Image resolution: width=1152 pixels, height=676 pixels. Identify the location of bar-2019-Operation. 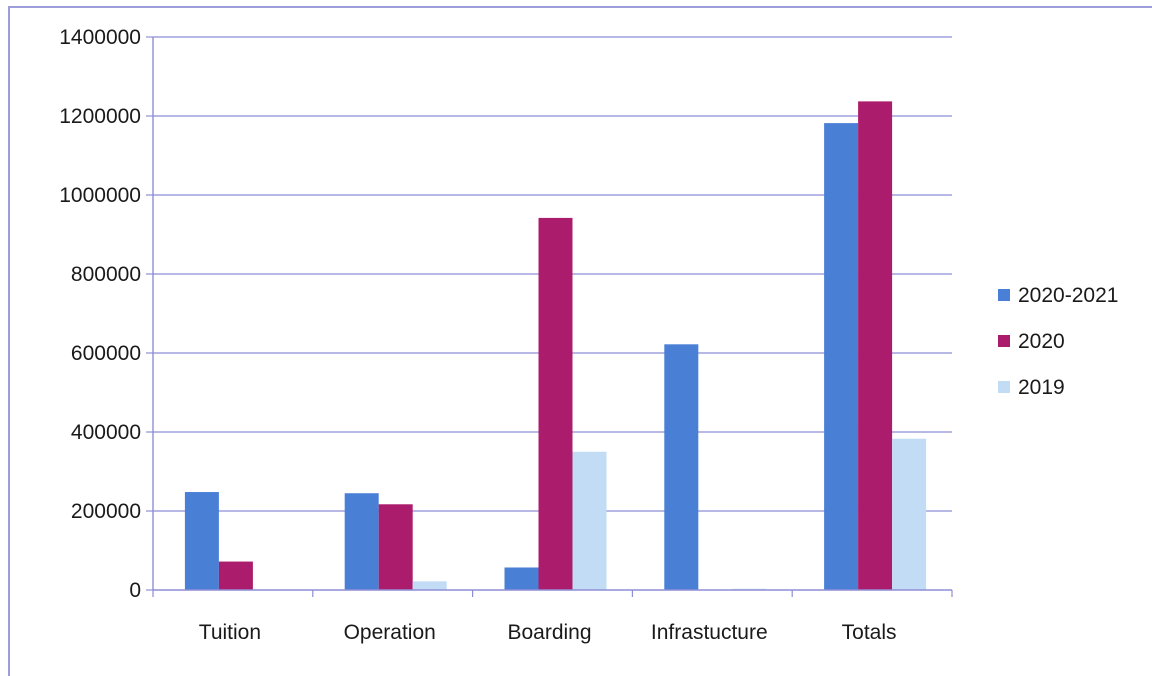
(429, 585).